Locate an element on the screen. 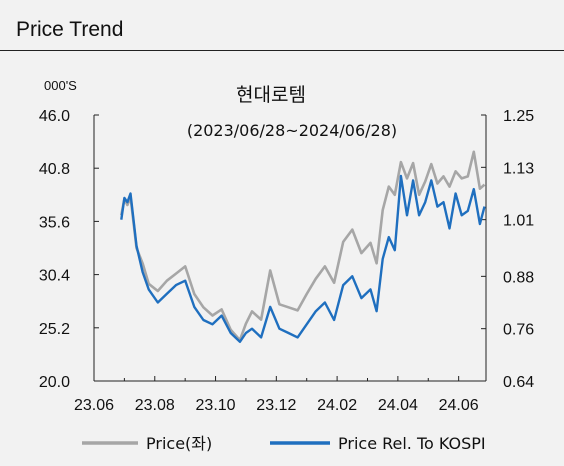 The width and height of the screenshot is (564, 466). x-tick-label: 23.06 is located at coordinates (94, 405).